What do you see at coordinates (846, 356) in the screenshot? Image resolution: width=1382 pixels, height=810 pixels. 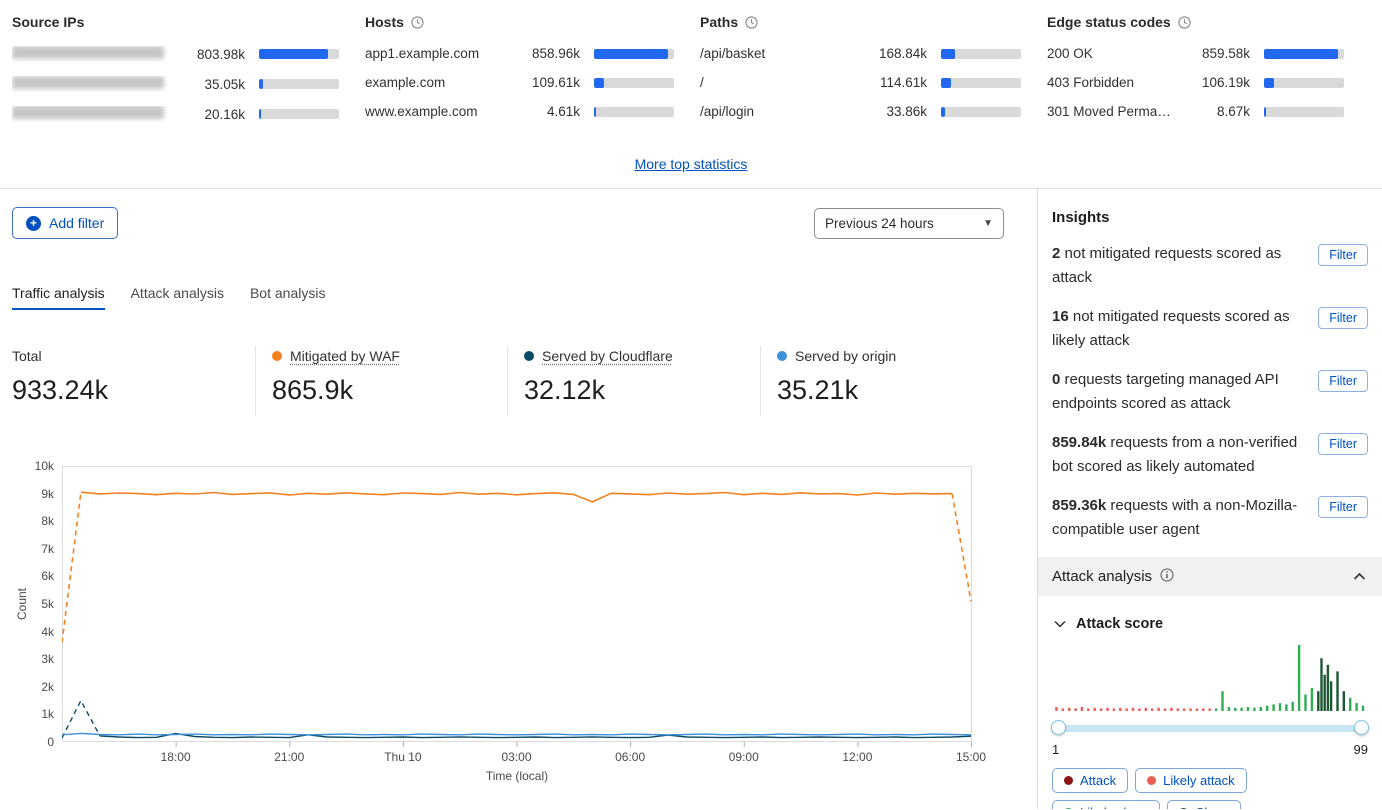 I see `summary-label-text: Served by origin` at bounding box center [846, 356].